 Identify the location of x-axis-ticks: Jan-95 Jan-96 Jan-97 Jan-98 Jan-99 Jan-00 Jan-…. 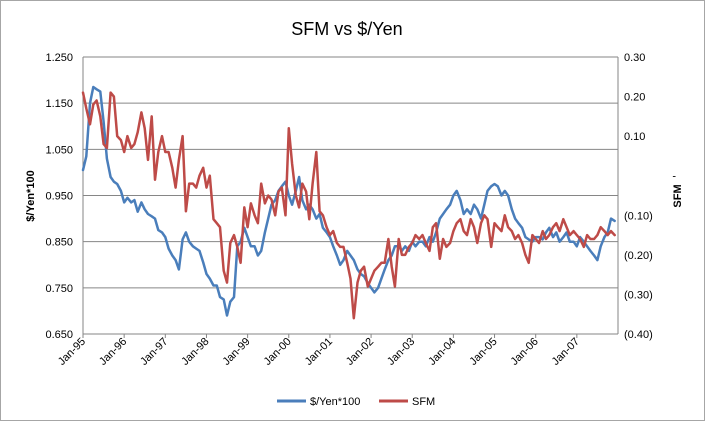
(319, 351).